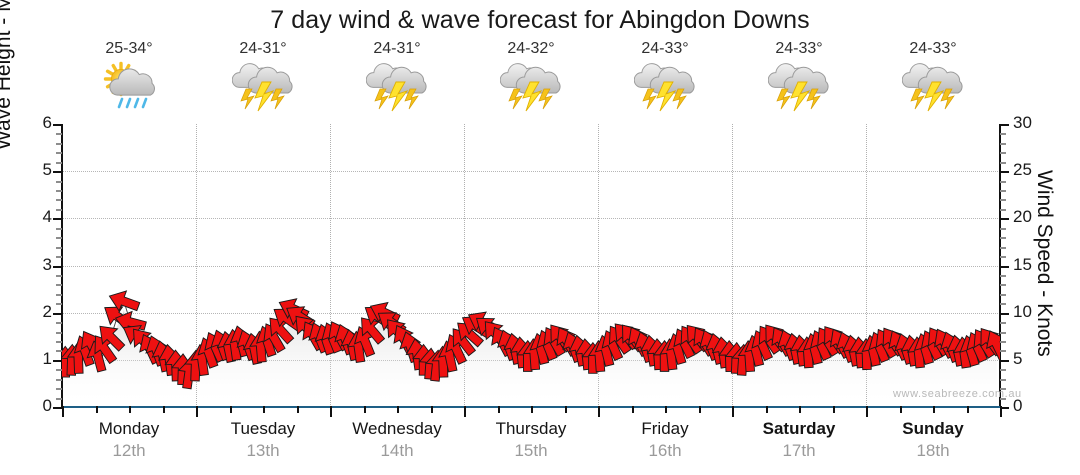  I want to click on day-header-strip: 25-34° 24-31°, so click(531, 80).